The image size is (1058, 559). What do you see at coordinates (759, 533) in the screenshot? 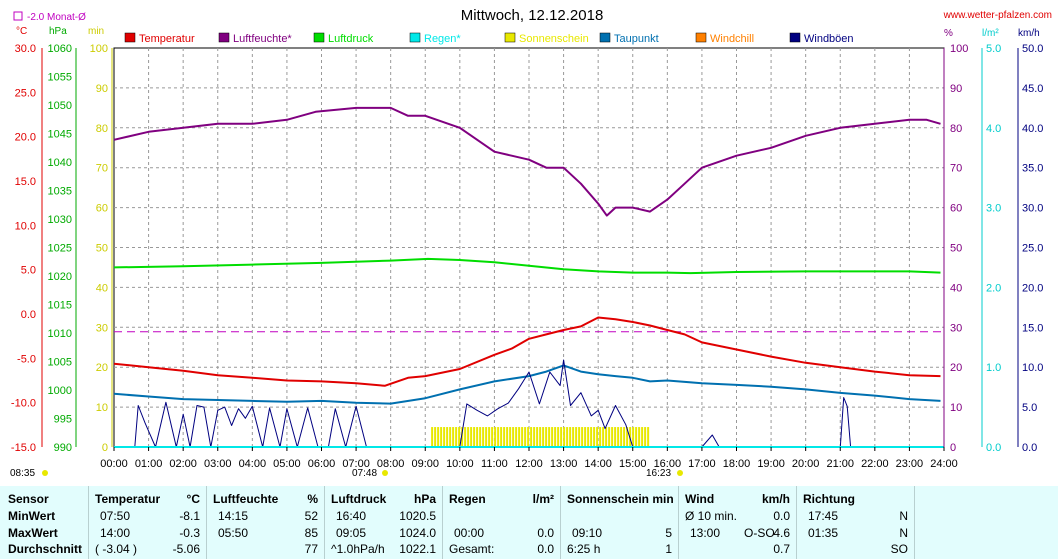
I see `wind-max-direction: O-SO` at bounding box center [759, 533].